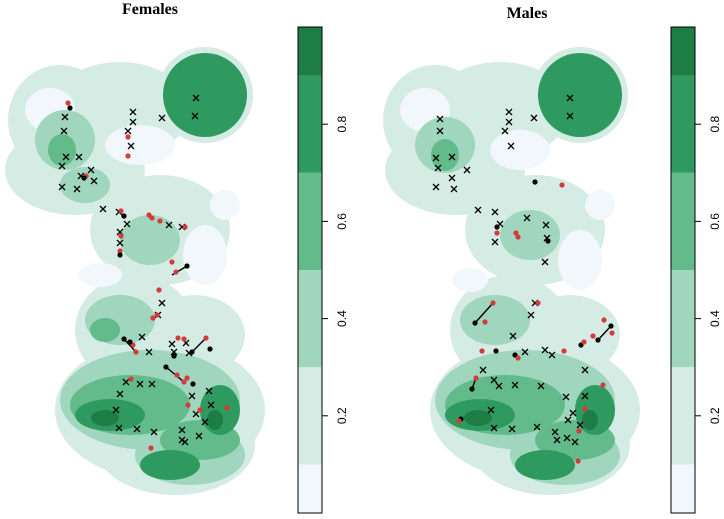 The width and height of the screenshot is (724, 519). What do you see at coordinates (527, 13) in the screenshot?
I see `males-title: Males` at bounding box center [527, 13].